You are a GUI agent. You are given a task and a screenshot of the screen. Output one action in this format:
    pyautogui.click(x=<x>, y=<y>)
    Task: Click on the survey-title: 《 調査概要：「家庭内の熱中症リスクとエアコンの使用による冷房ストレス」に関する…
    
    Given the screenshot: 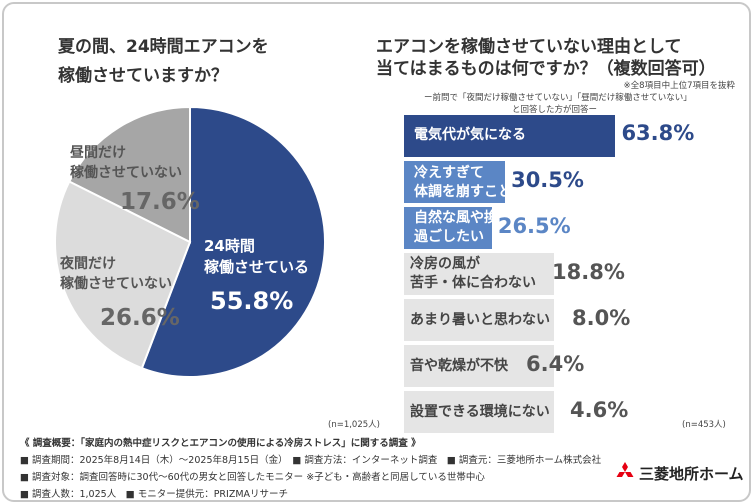 What is the action you would take?
    pyautogui.click(x=220, y=443)
    